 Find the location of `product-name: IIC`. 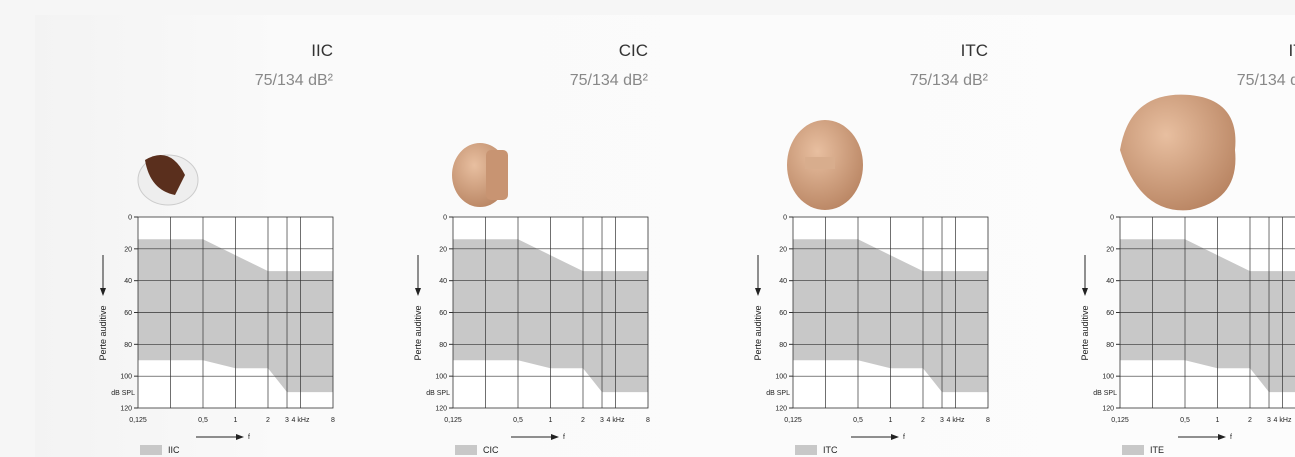

product-name: IIC is located at coordinates (322, 50).